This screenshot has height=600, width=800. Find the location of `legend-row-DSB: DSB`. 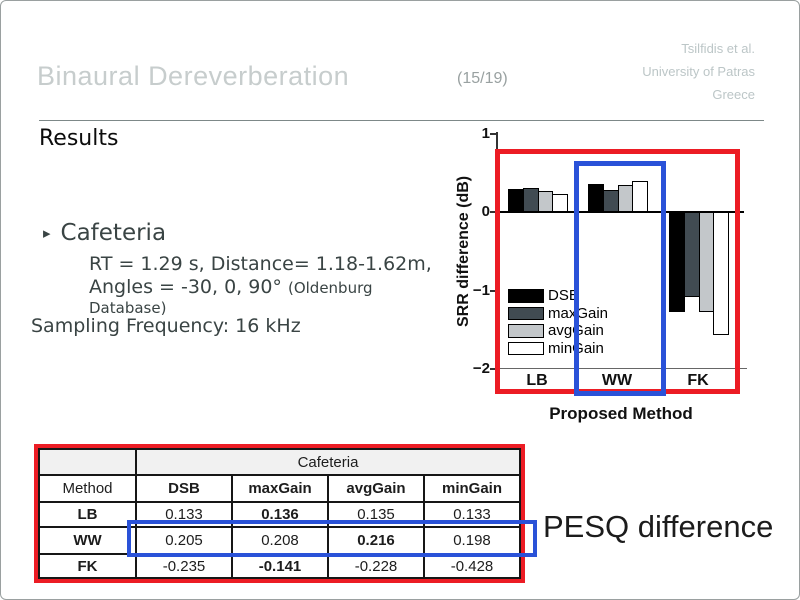

legend-row-DSB: DSB is located at coordinates (558, 296).